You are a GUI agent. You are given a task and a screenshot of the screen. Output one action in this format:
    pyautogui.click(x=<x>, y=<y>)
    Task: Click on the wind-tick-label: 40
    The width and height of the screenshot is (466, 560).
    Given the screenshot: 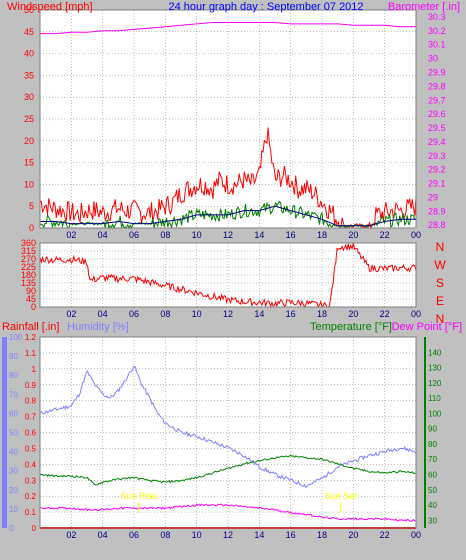 What is the action you would take?
    pyautogui.click(x=29, y=54)
    